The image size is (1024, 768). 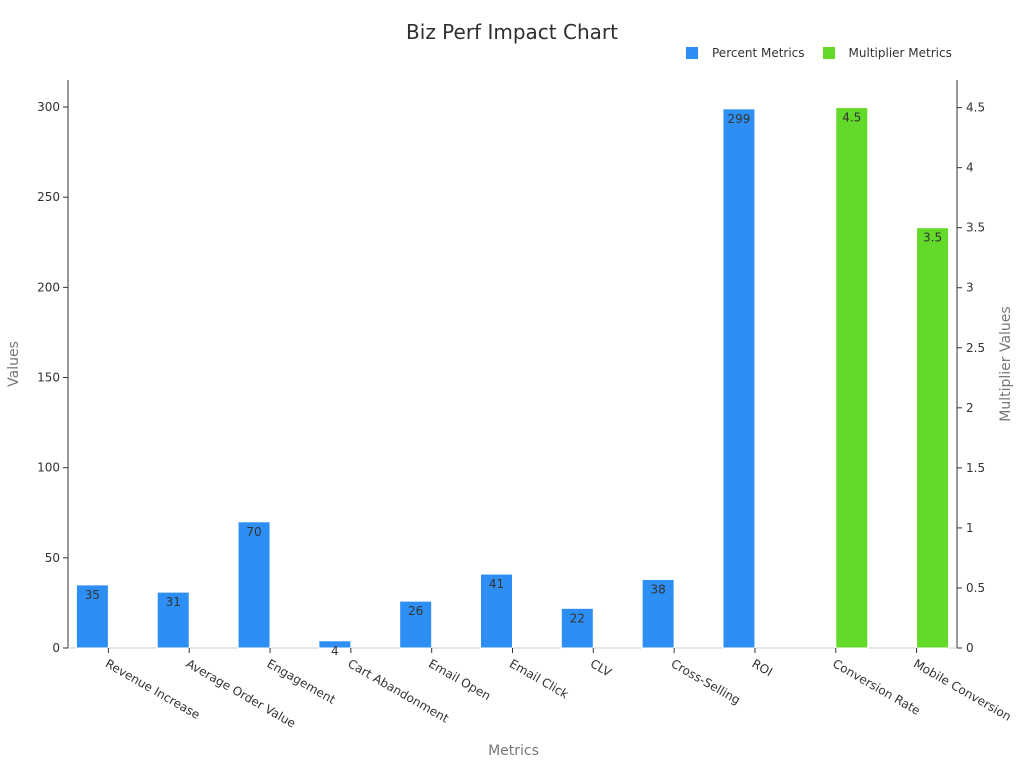 What do you see at coordinates (970, 528) in the screenshot?
I see `y2-tick-label: 1` at bounding box center [970, 528].